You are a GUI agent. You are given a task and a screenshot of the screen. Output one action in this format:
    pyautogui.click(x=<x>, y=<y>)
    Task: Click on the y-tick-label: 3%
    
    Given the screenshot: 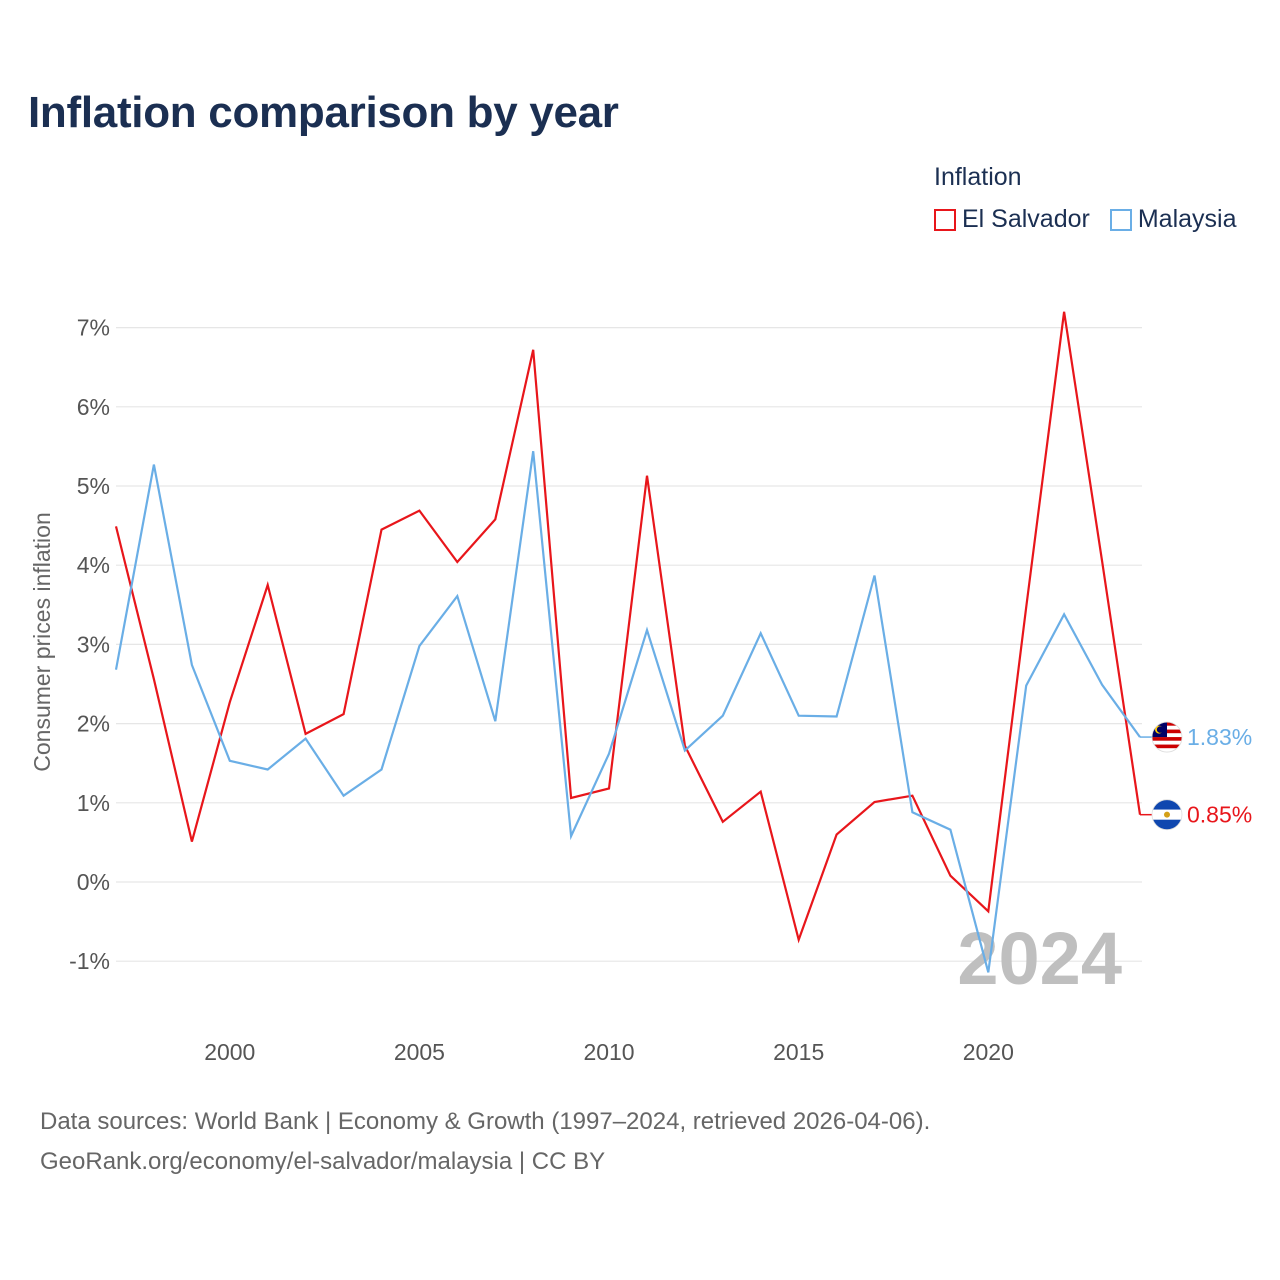 What is the action you would take?
    pyautogui.click(x=93, y=644)
    